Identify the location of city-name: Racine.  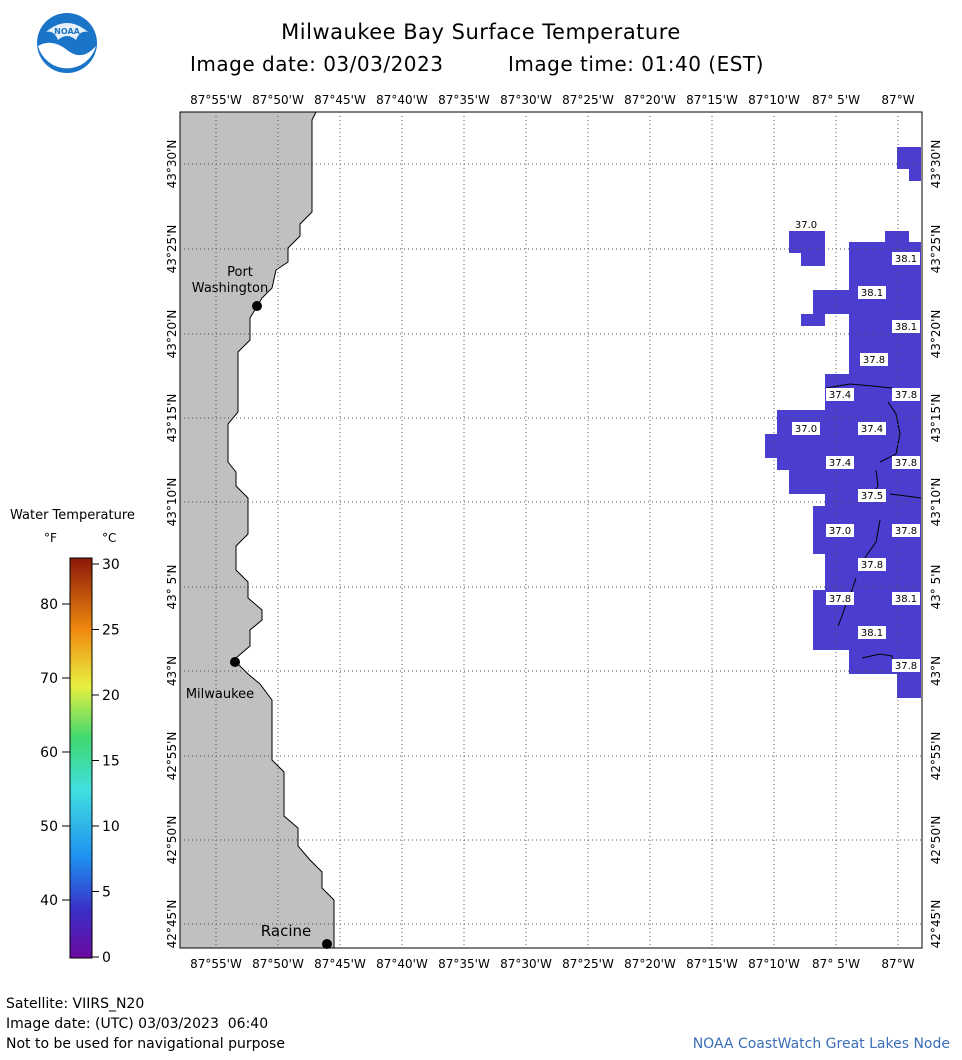
(286, 931).